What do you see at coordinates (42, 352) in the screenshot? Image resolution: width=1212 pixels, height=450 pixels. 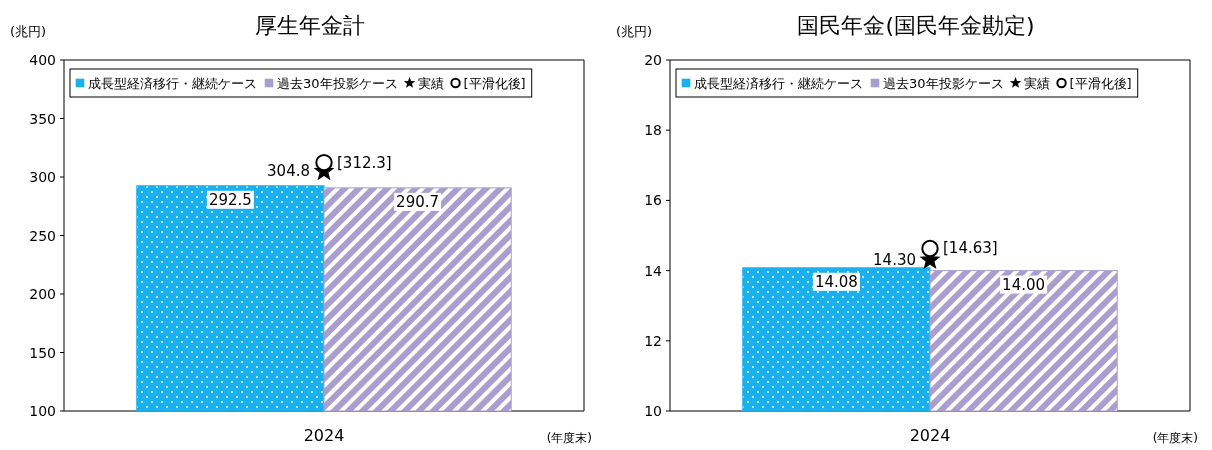 I see `y-tick-label: 150` at bounding box center [42, 352].